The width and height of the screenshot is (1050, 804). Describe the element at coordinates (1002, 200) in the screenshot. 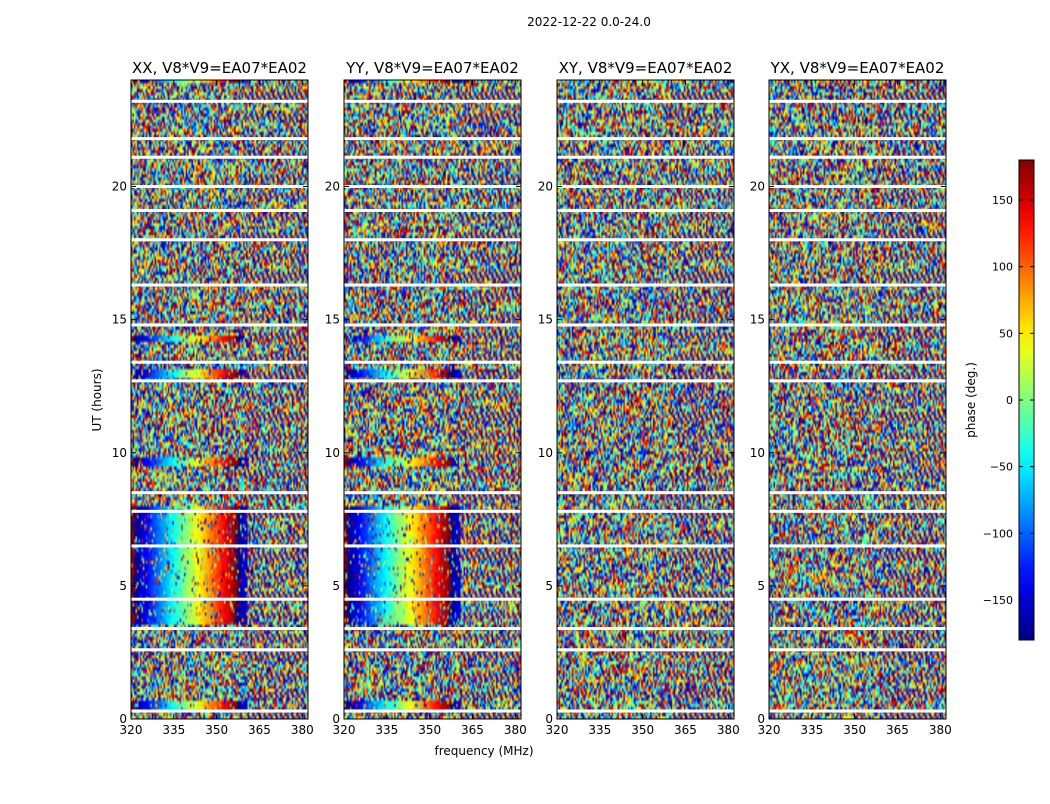

I see `colorbar-tick-label: 150` at that location.